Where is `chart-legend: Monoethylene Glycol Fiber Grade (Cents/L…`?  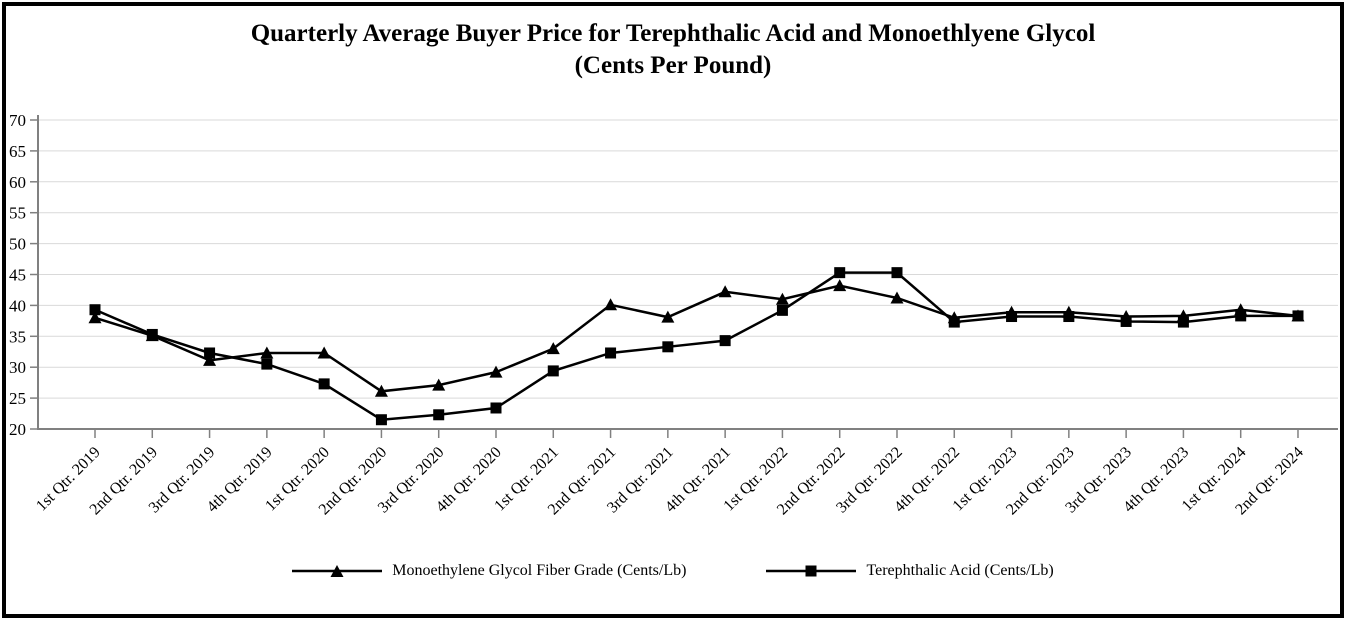 chart-legend: Monoethylene Glycol Fiber Grade (Cents/L… is located at coordinates (673, 571).